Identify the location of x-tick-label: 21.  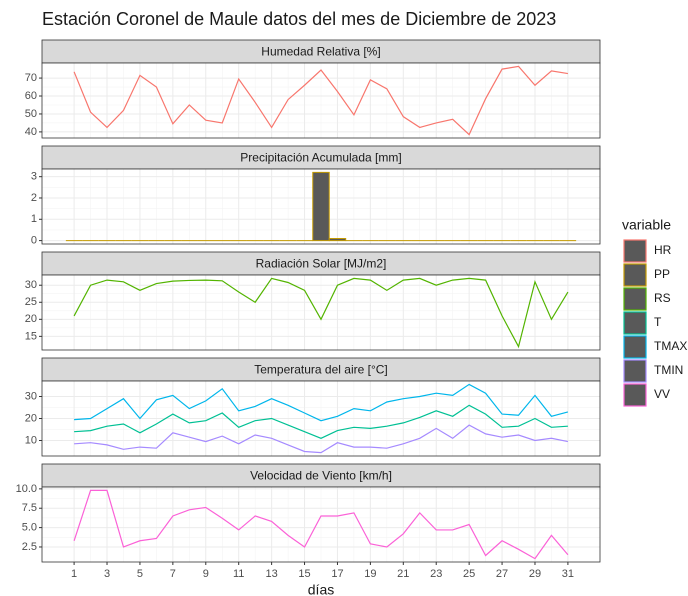
(403, 574).